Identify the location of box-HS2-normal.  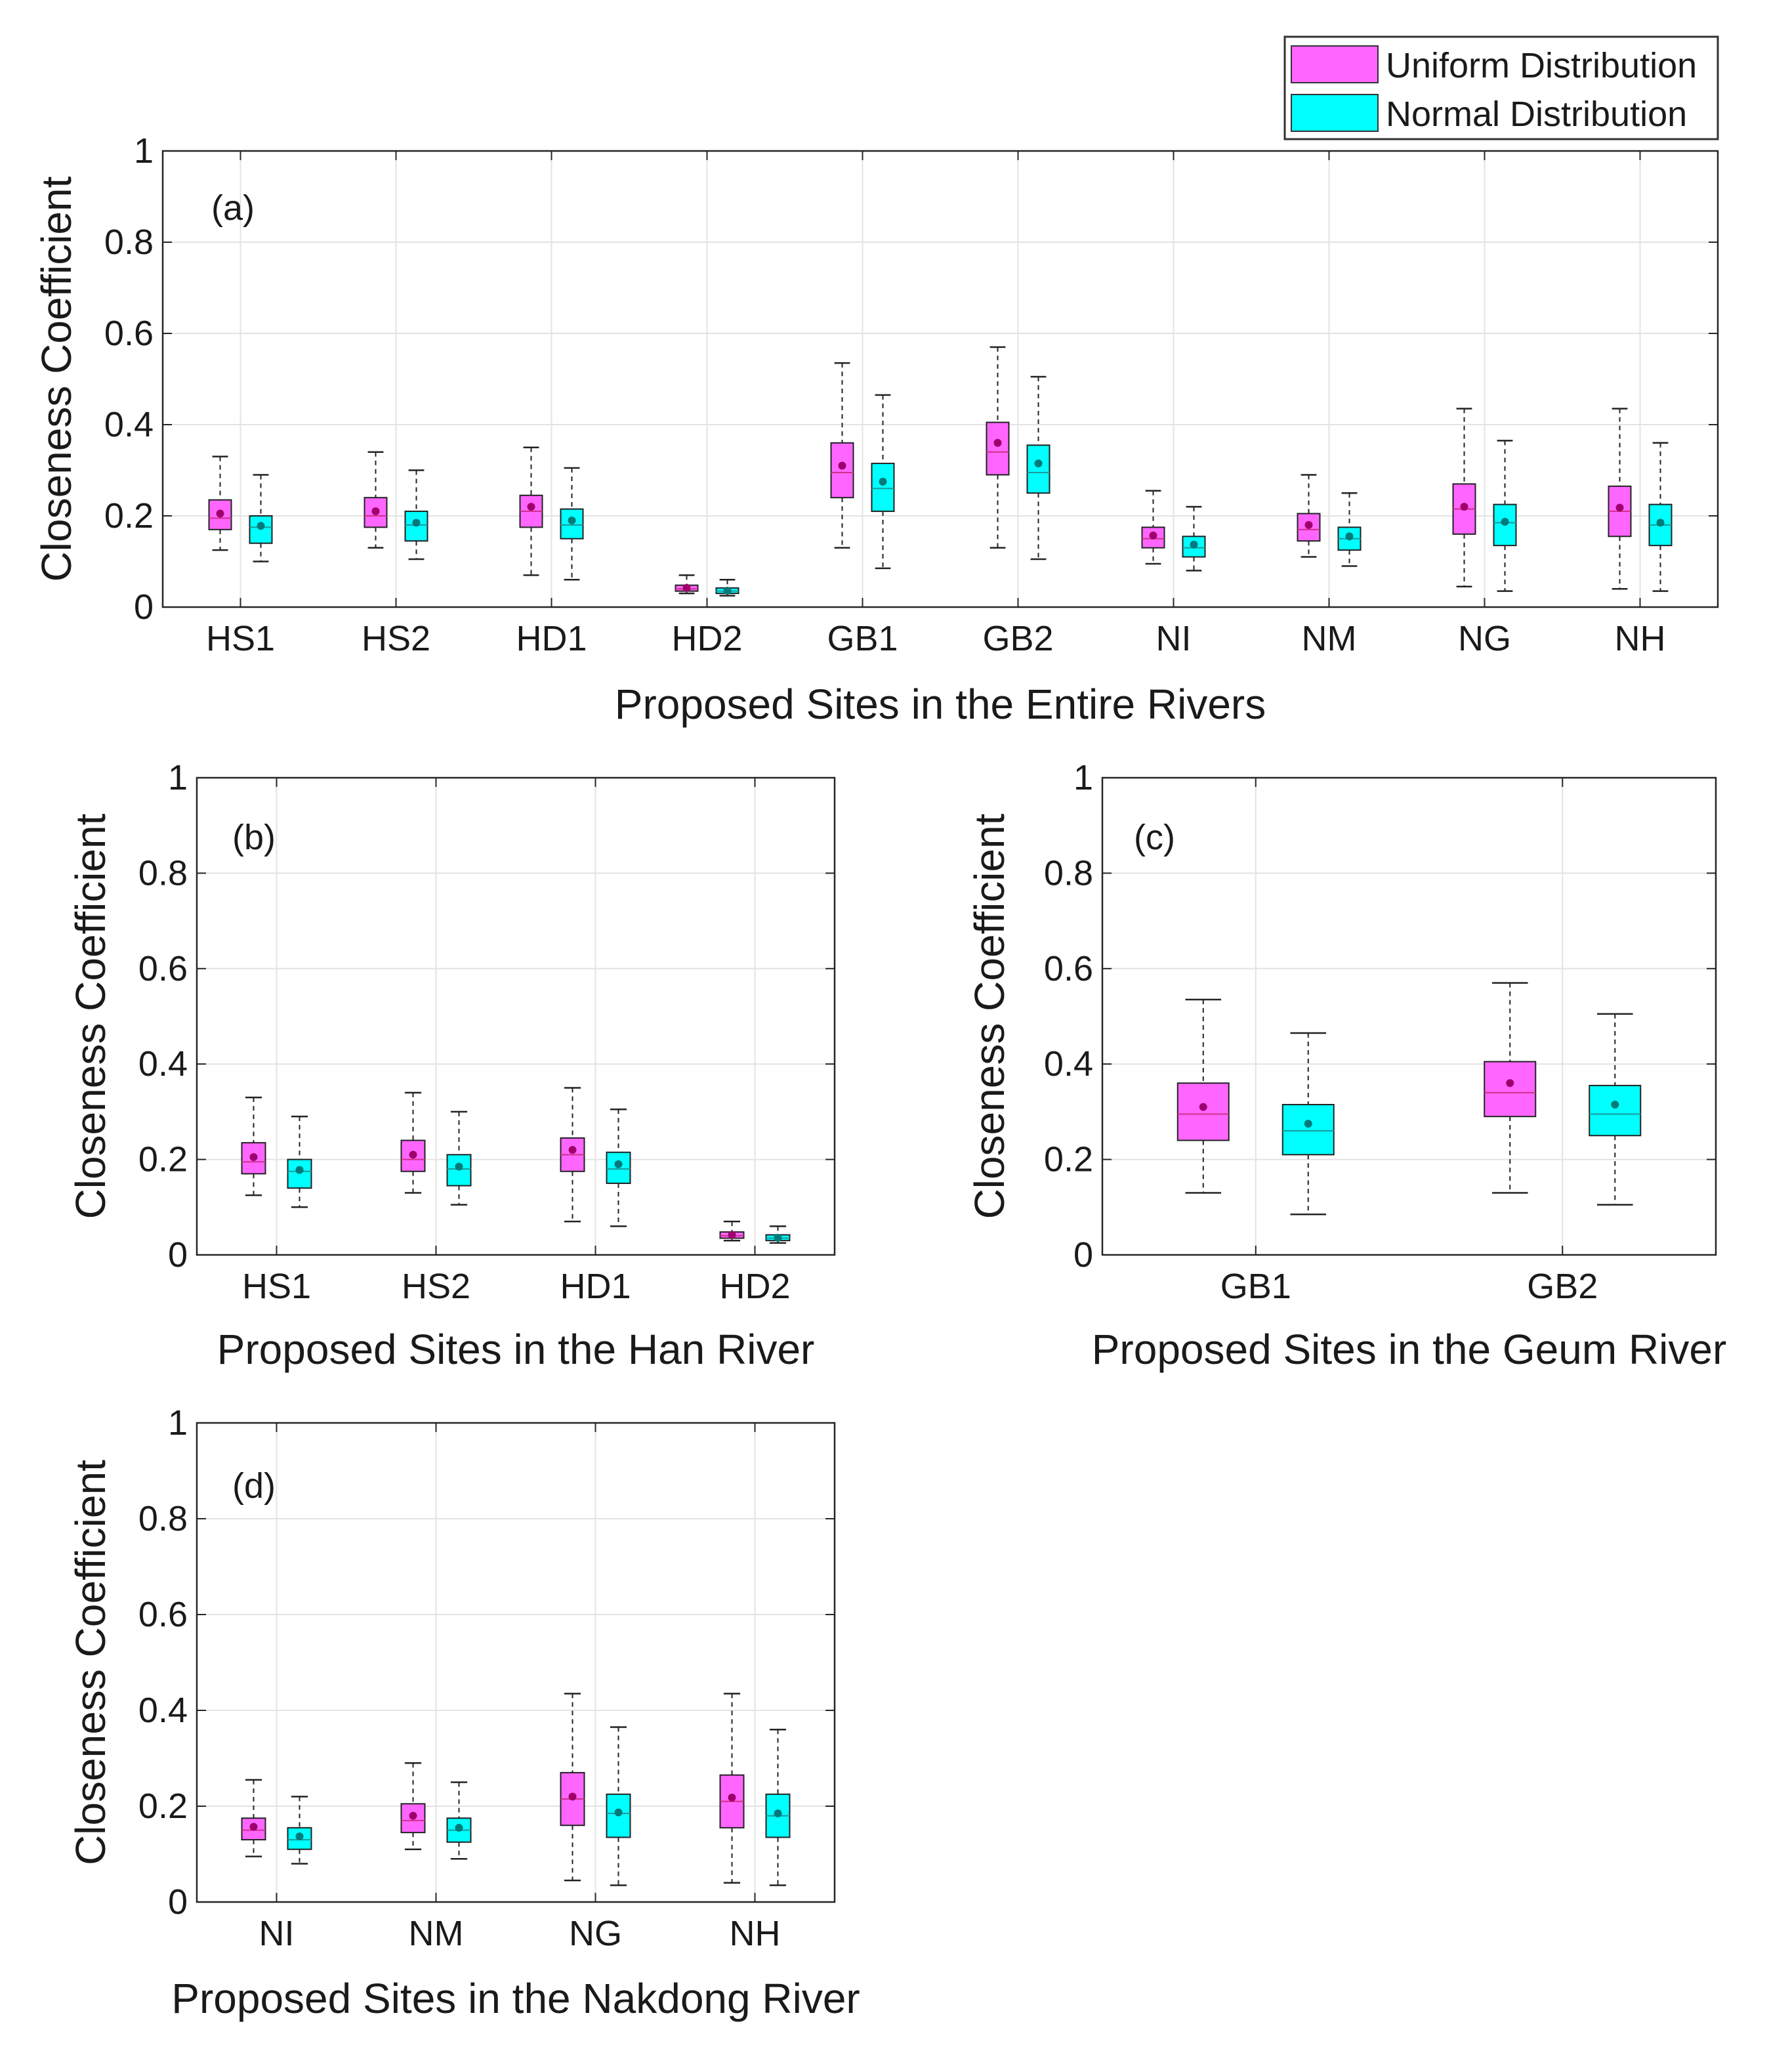
(416, 515).